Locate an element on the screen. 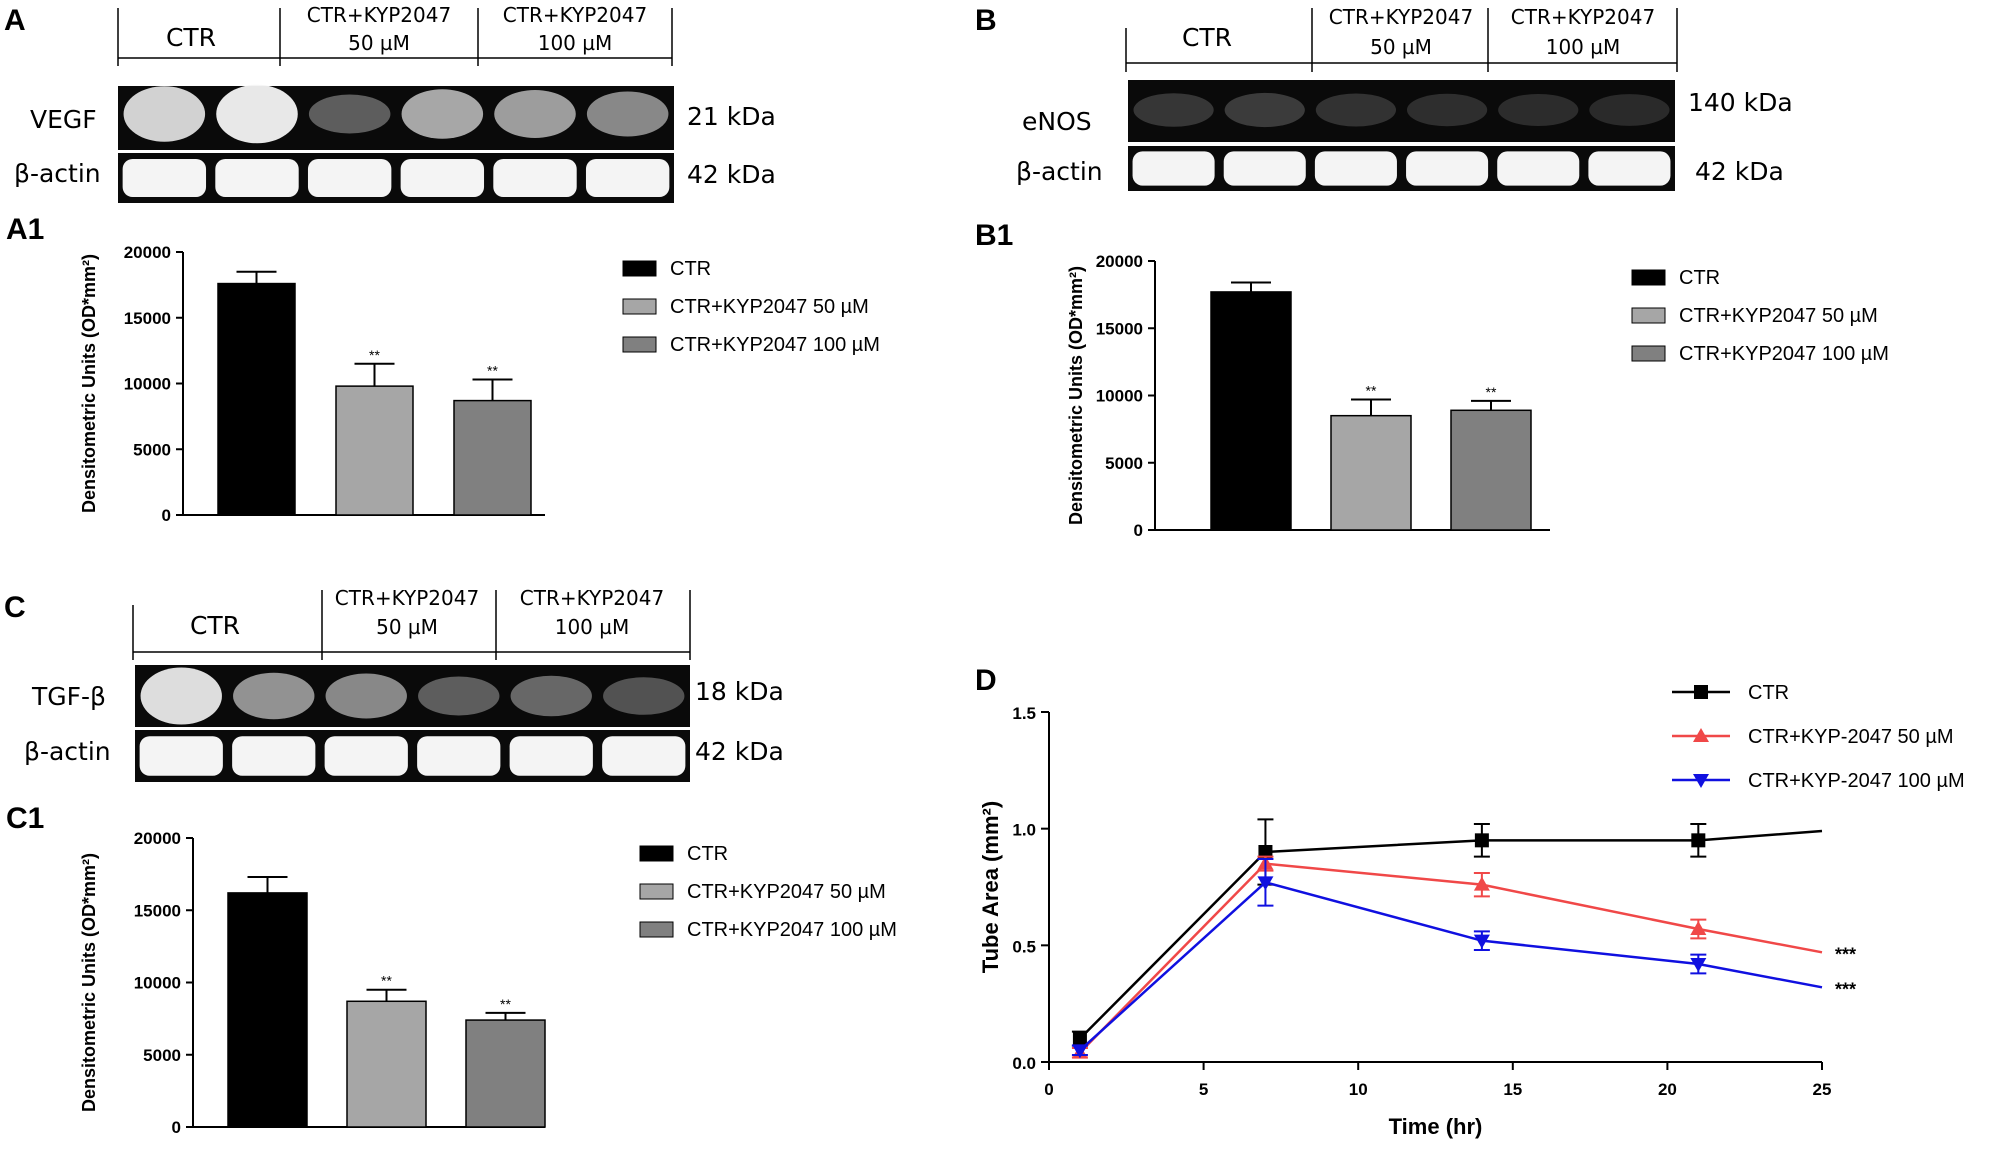 This screenshot has width=2000, height=1161. d-legend-1-label: CTR is located at coordinates (1768, 693).